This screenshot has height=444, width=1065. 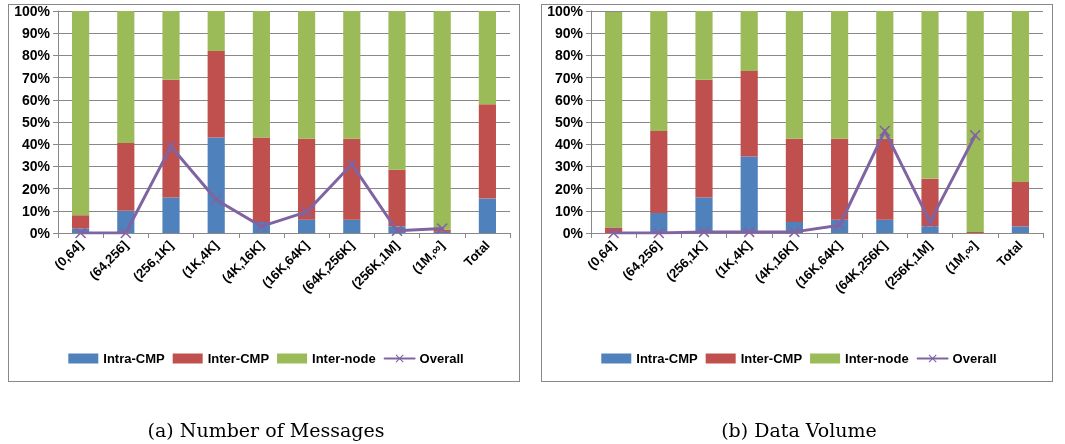 I want to click on text: (a) Number of Messages, so click(x=266, y=429).